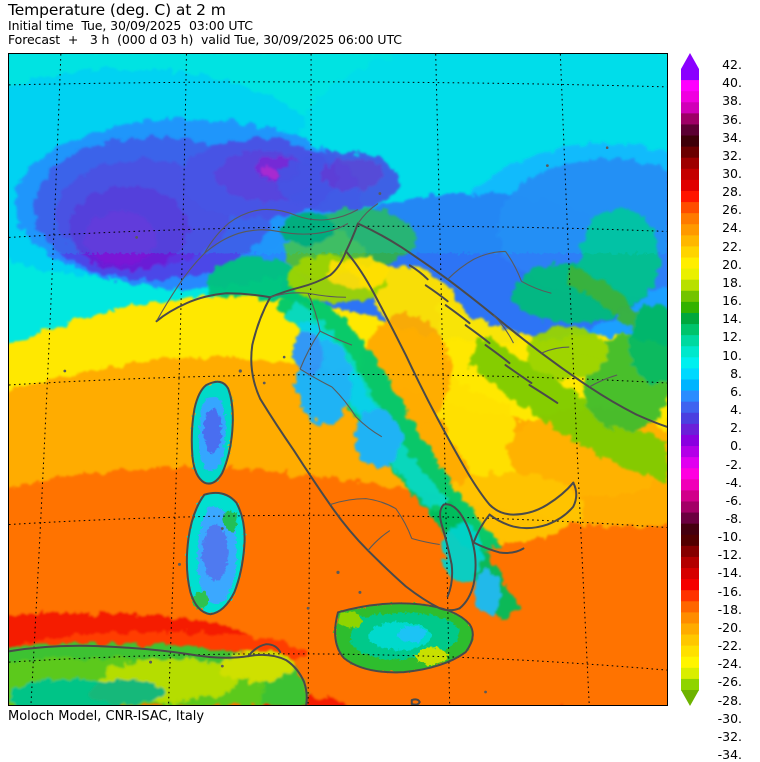 This screenshot has width=760, height=762. What do you see at coordinates (729, 609) in the screenshot?
I see `colorbar-tick-label: -18.` at bounding box center [729, 609].